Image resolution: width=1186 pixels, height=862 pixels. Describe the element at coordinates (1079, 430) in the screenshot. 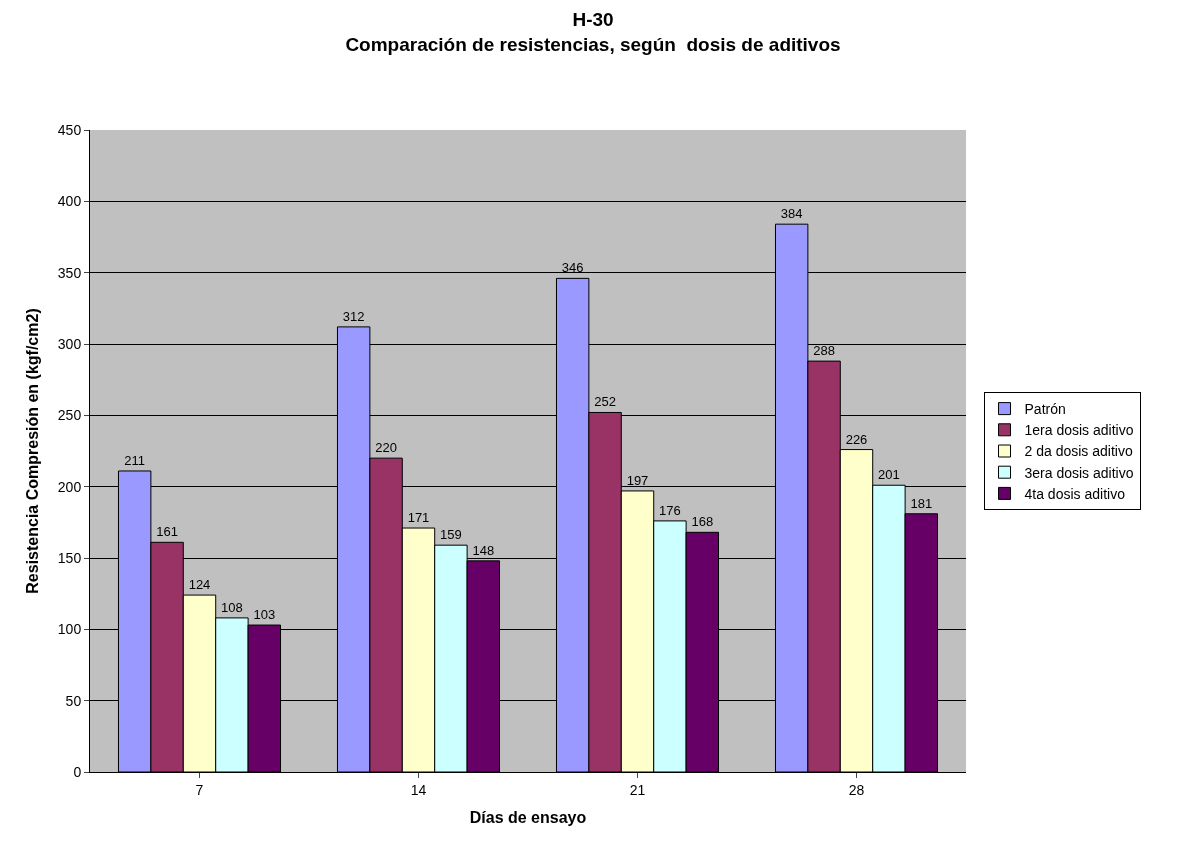

I see `legend-label: 1era dosis aditivo` at that location.